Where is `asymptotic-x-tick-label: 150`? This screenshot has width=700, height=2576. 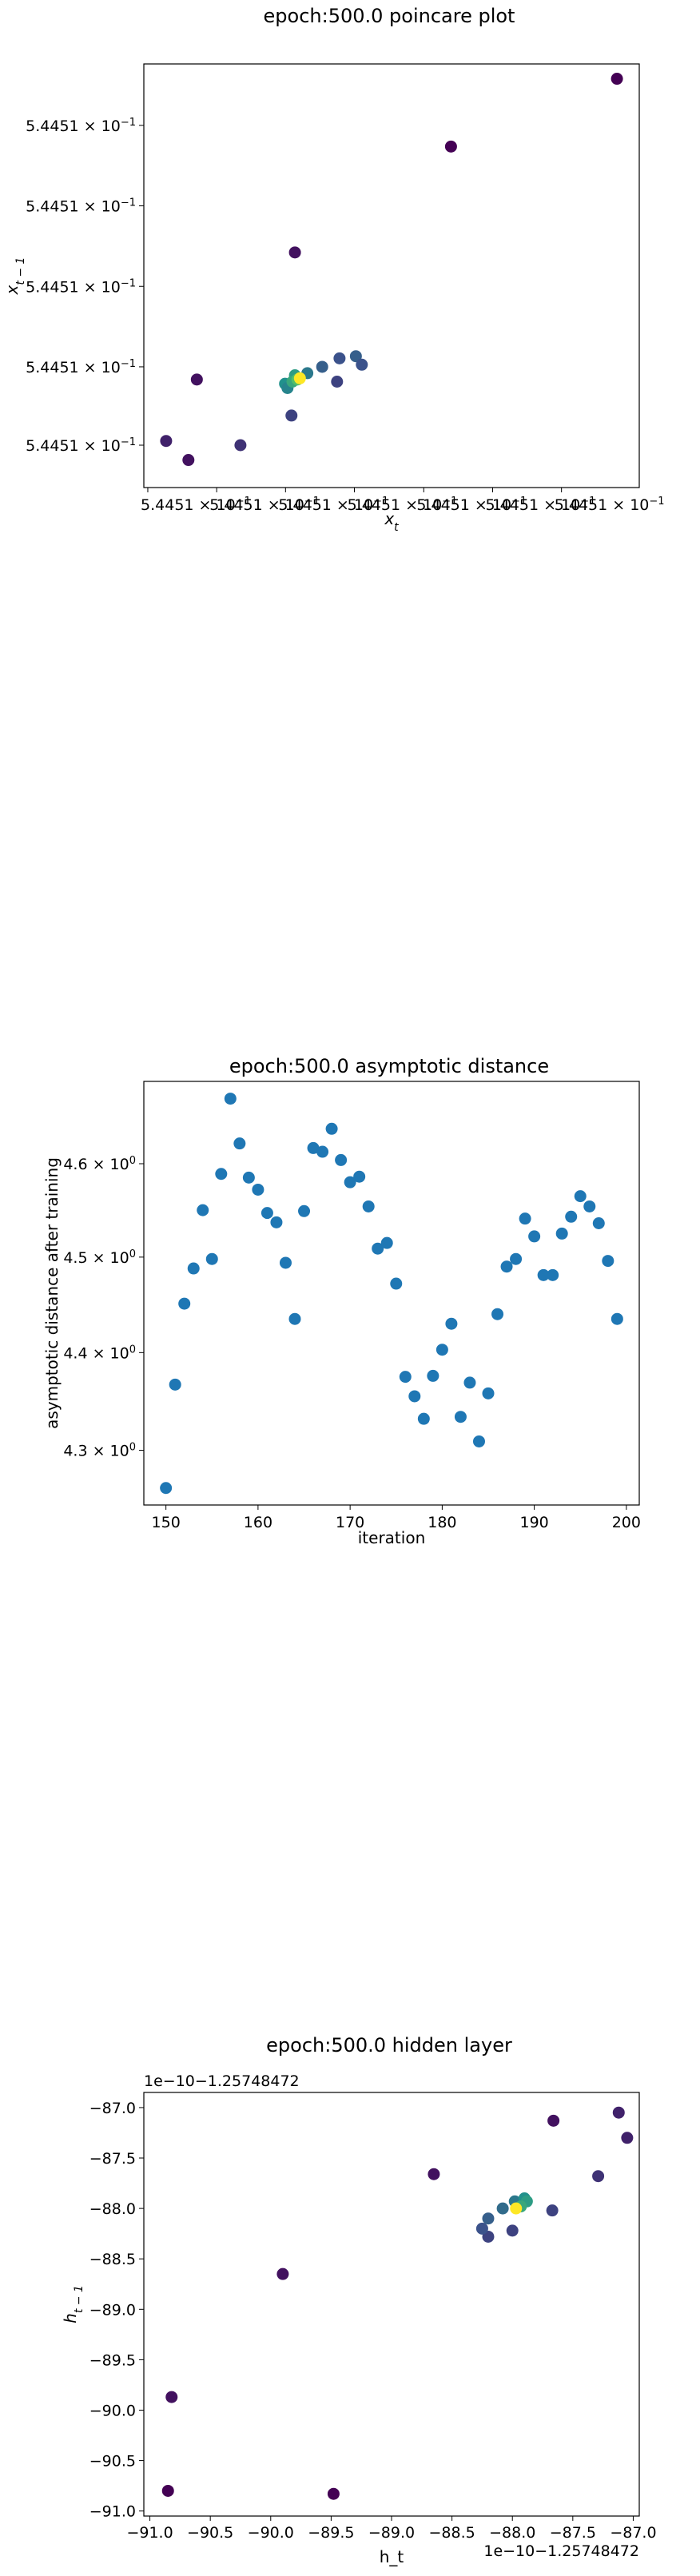
asymptotic-x-tick-label: 150 is located at coordinates (166, 1522).